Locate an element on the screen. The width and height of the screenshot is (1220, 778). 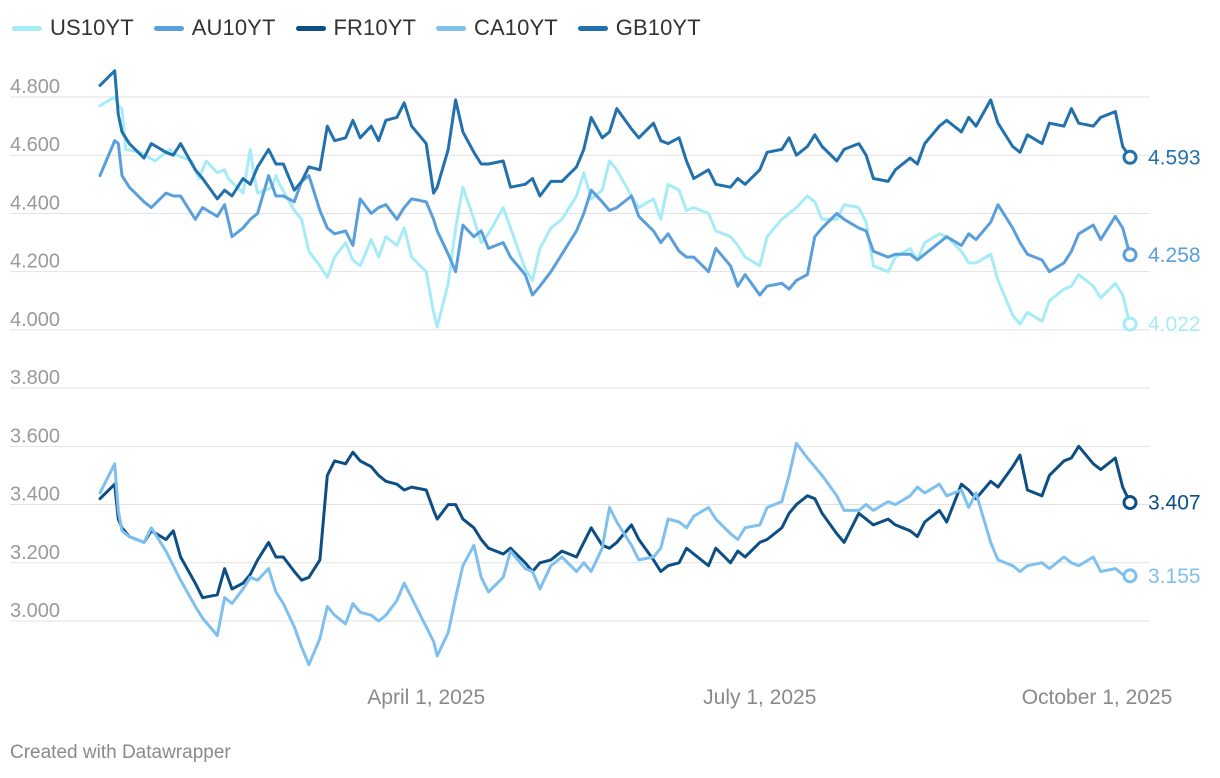
legend-item-au10yt: AU10YT is located at coordinates (214, 28).